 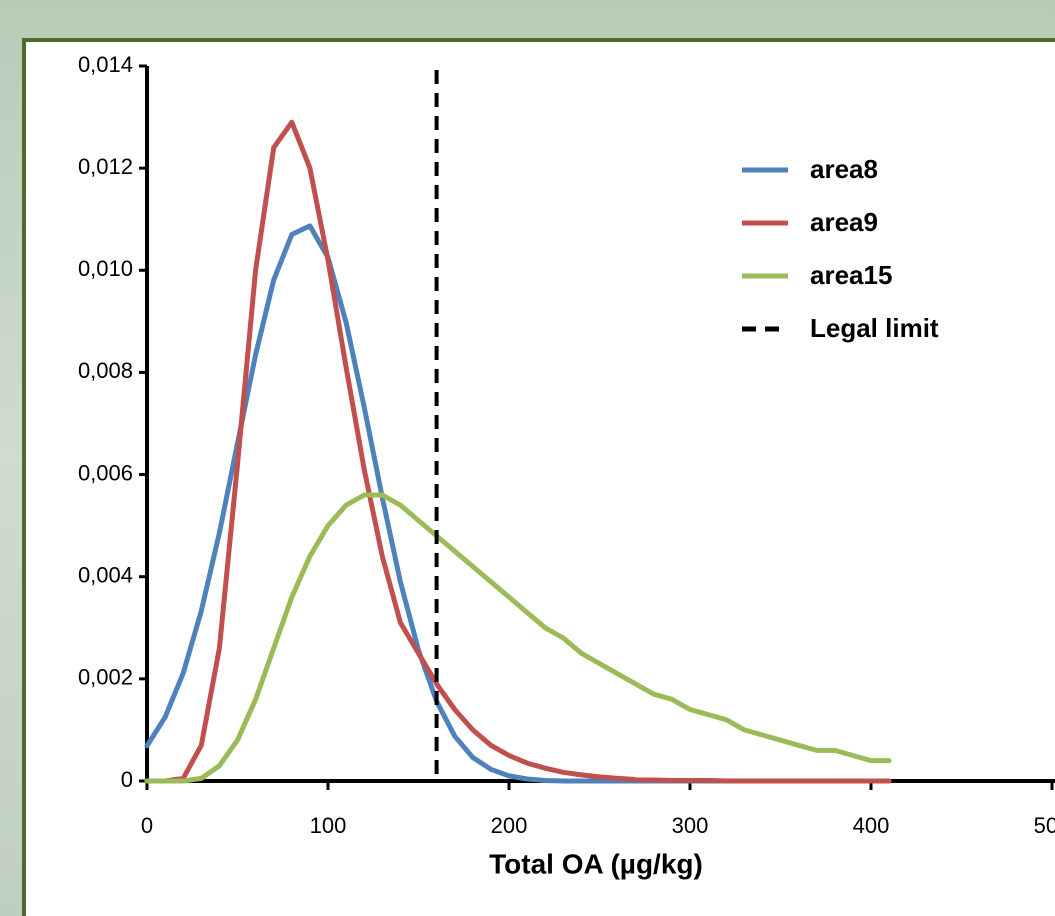 What do you see at coordinates (871, 825) in the screenshot?
I see `x-tick-label: 400` at bounding box center [871, 825].